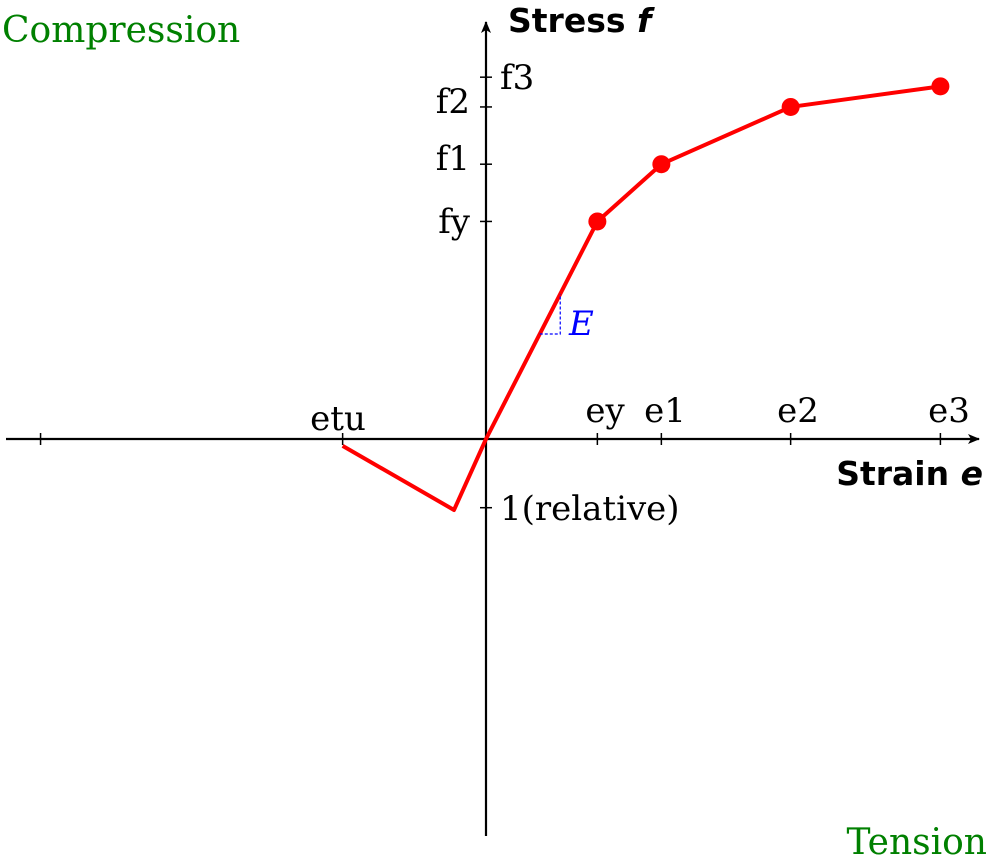 Image resolution: width=989 pixels, height=857 pixels. I want to click on x-tick-label-ey: ey, so click(605, 411).